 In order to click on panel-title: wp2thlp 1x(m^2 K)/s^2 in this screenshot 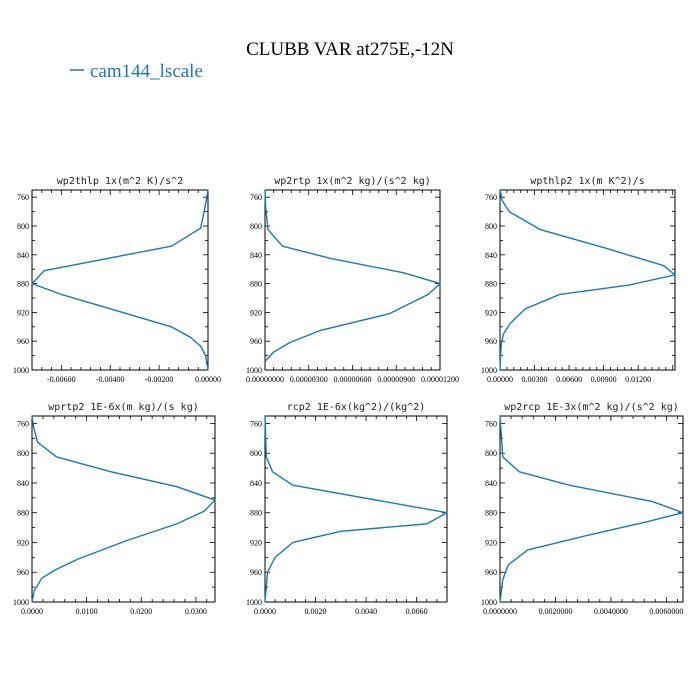, I will do `click(120, 181)`.